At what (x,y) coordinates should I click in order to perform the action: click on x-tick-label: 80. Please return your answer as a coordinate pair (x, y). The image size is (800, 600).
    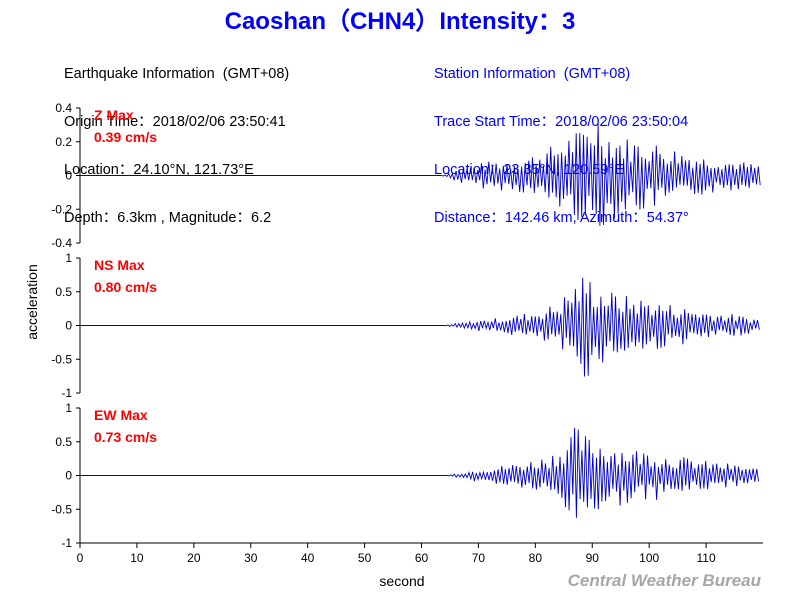
    Looking at the image, I should click on (536, 558).